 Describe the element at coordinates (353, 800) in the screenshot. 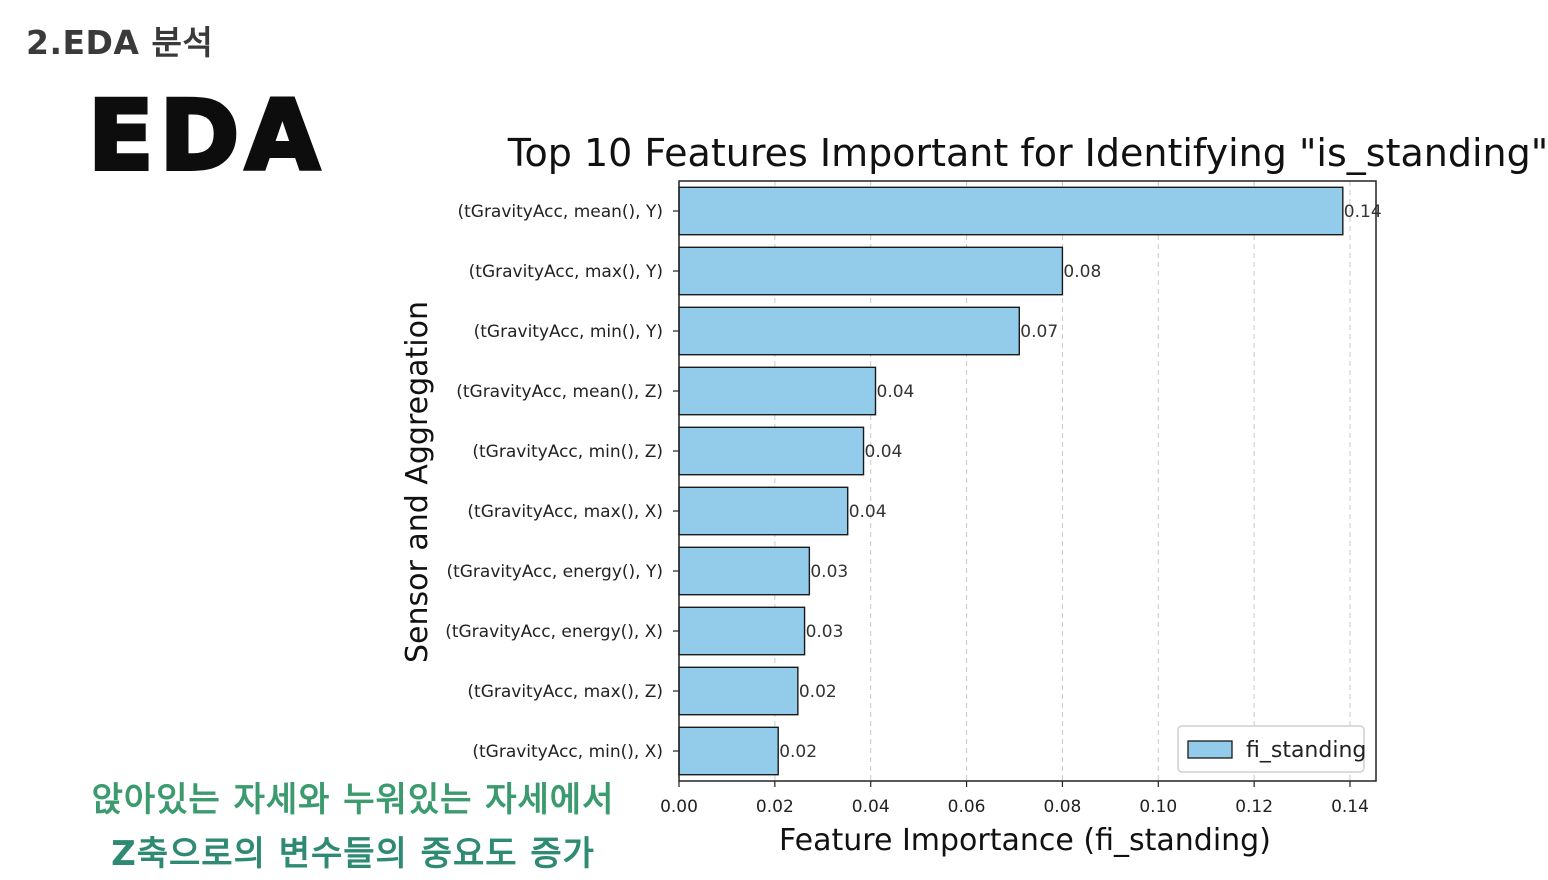

I see `caption-line-1: 앉아있는 자세와 누워있는 자세에서` at that location.